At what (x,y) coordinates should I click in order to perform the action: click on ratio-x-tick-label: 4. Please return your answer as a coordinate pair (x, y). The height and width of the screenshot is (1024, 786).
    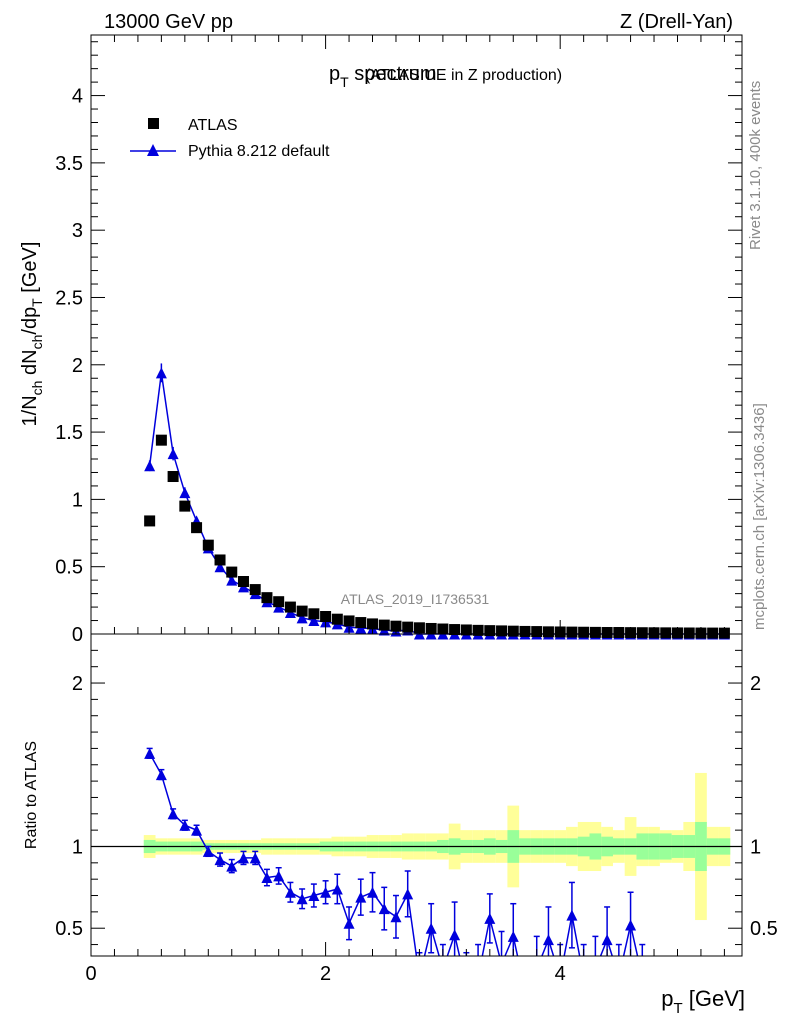
    Looking at the image, I should click on (560, 974).